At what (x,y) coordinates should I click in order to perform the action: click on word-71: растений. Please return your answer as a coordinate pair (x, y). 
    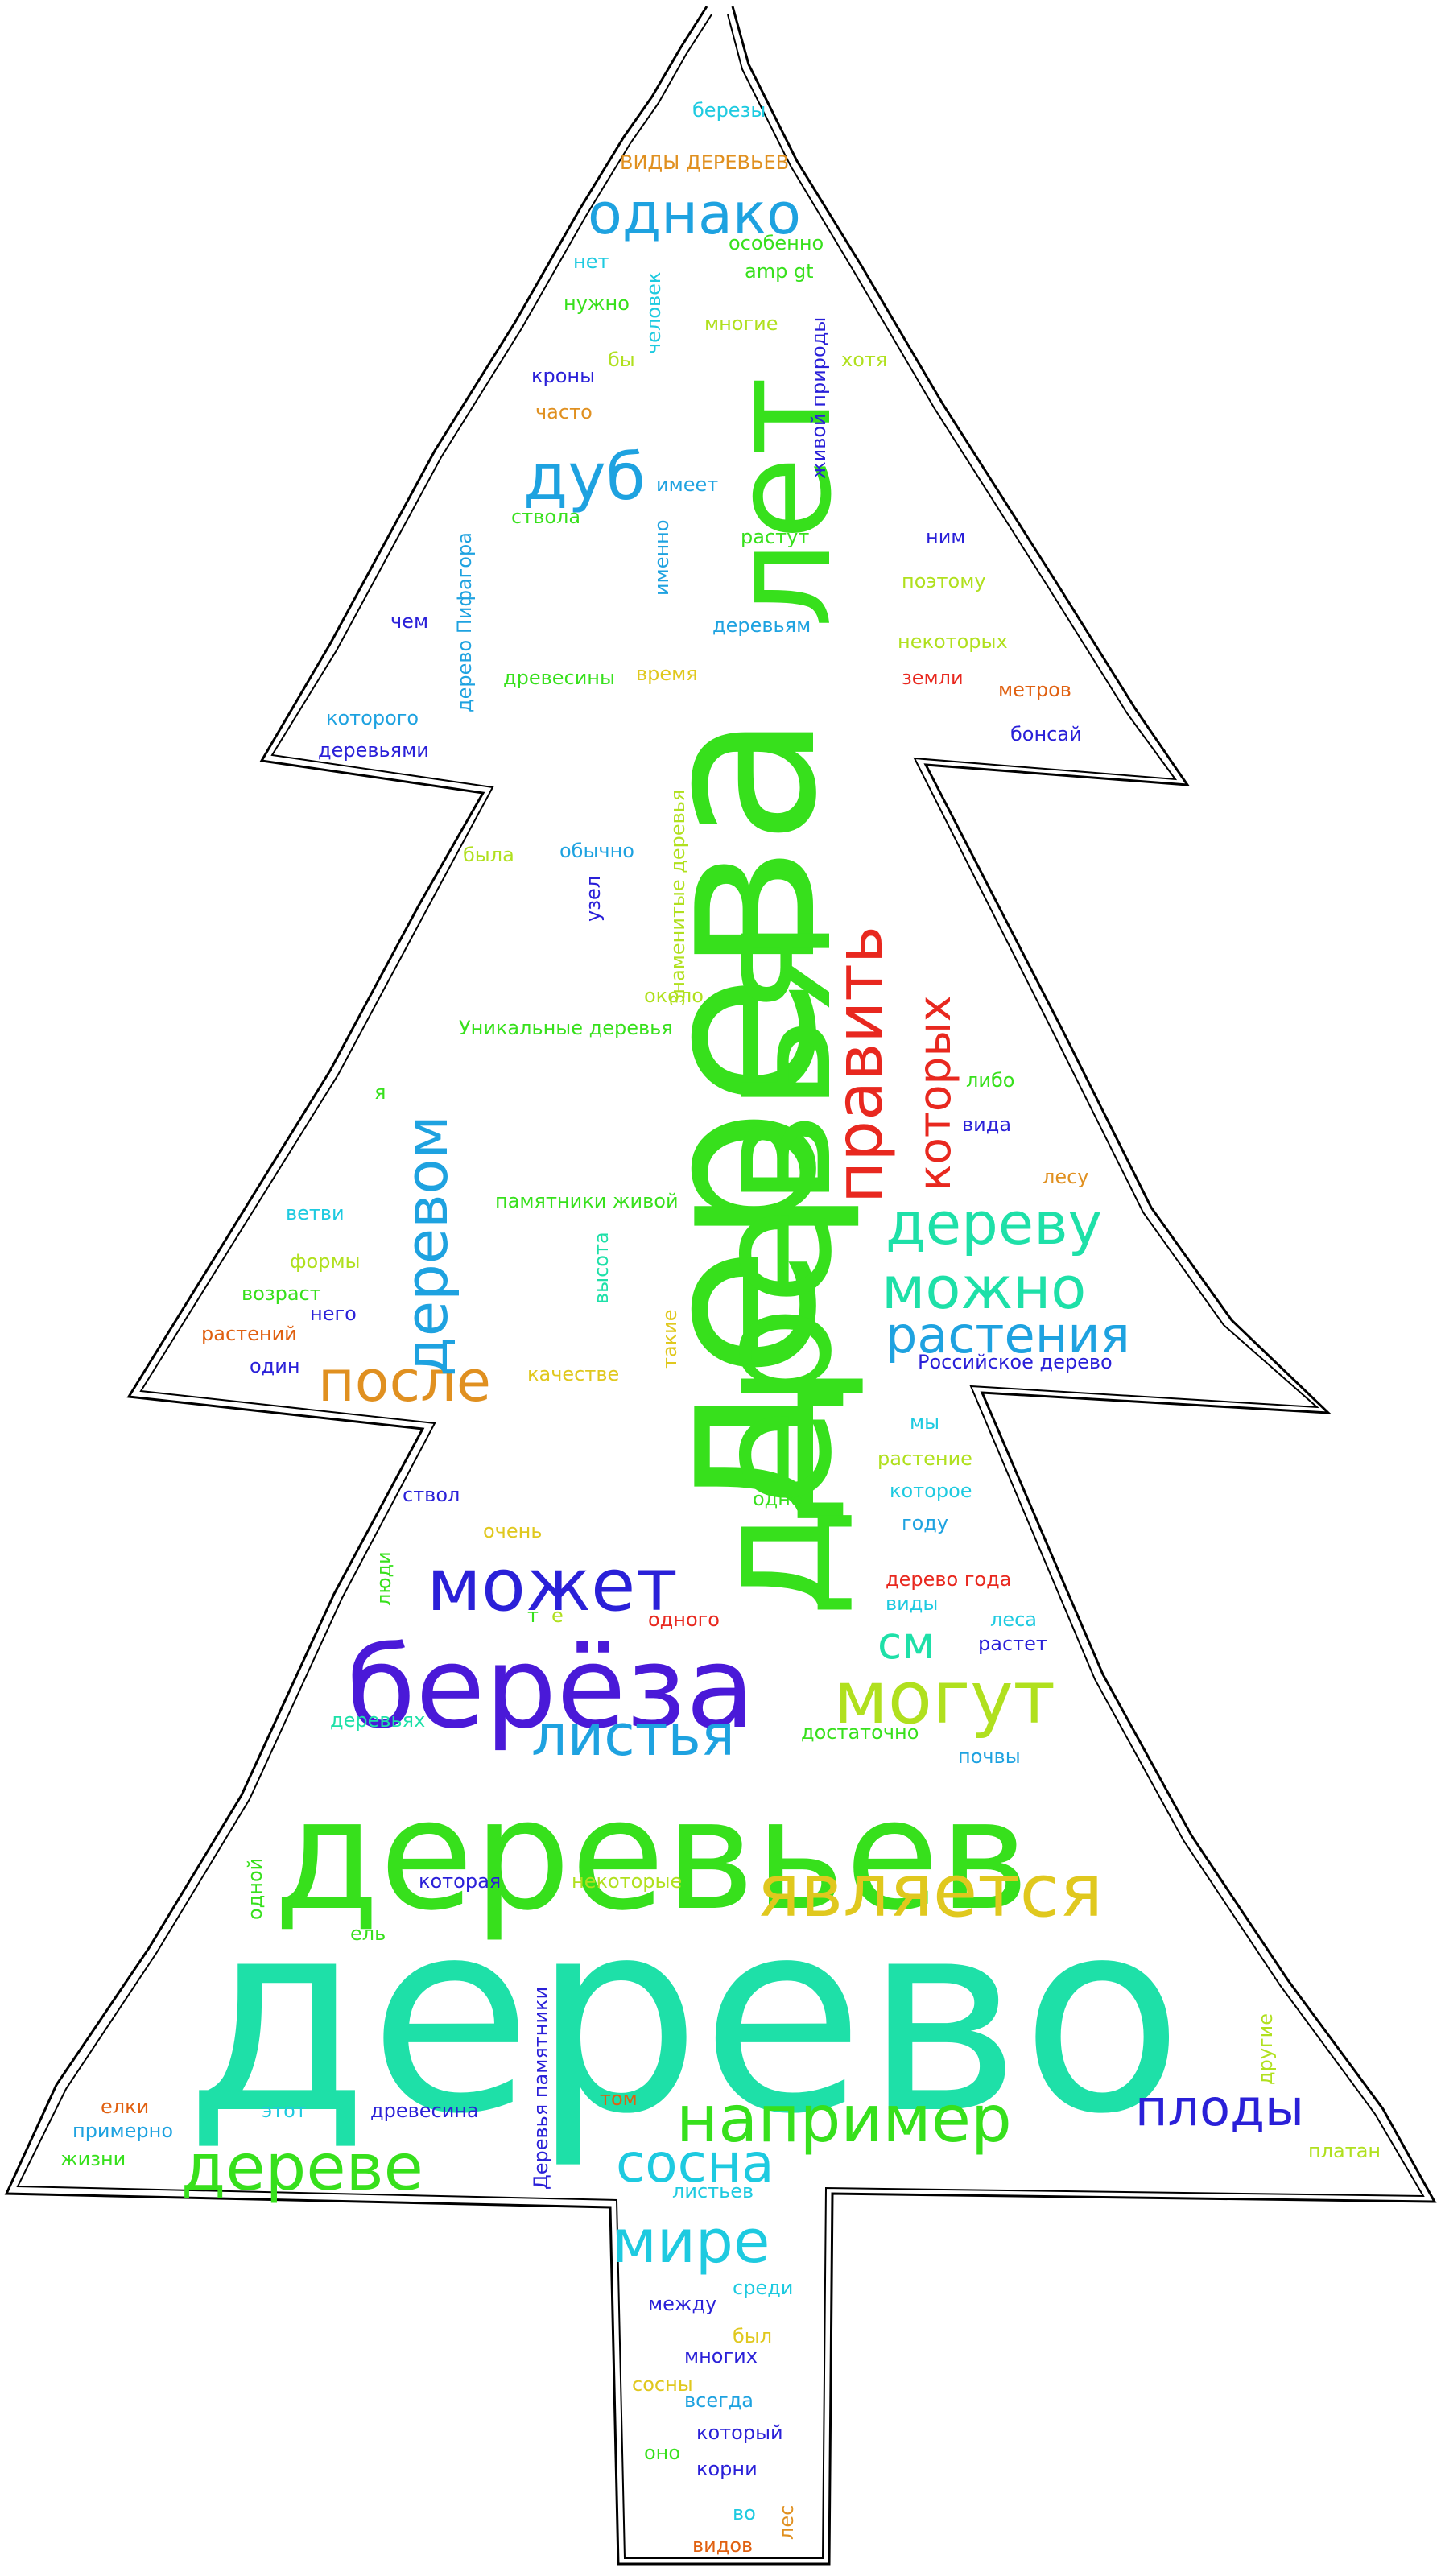
    Looking at the image, I should click on (249, 1334).